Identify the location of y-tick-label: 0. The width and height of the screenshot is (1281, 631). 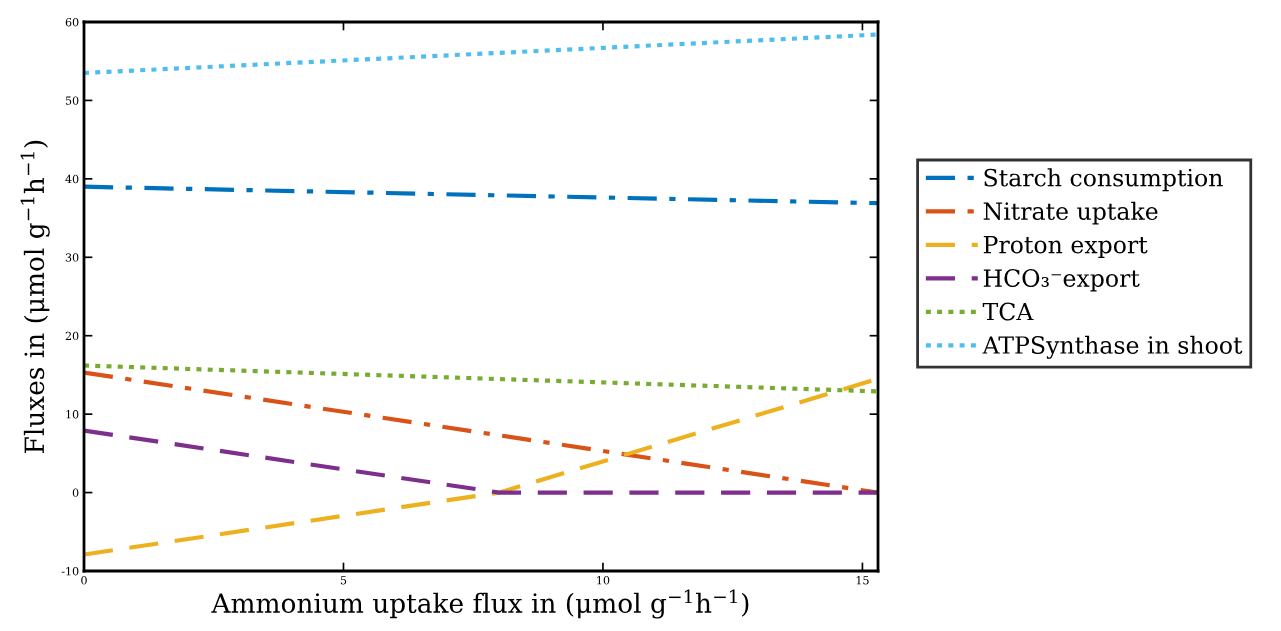
(75, 492).